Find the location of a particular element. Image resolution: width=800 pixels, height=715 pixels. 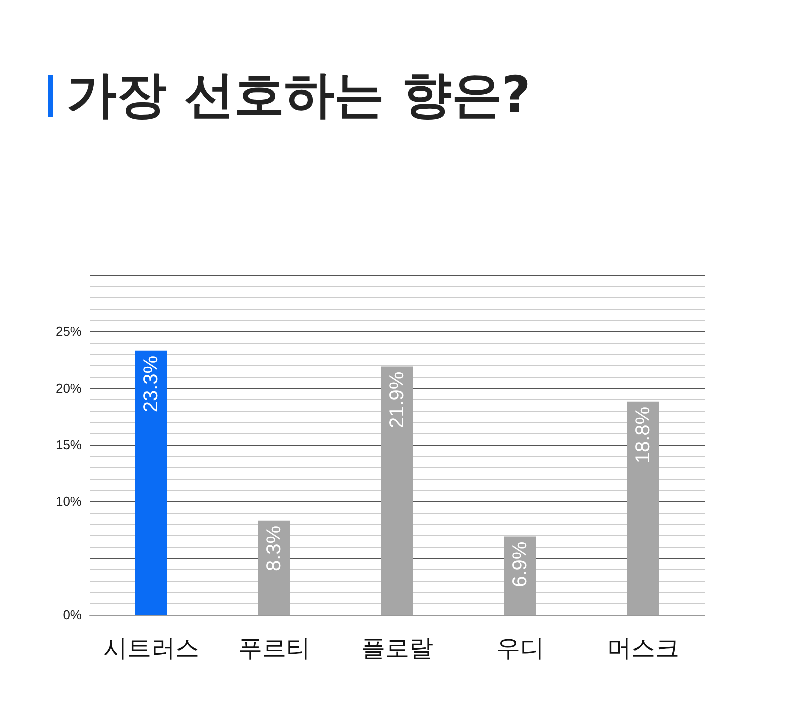

x-tick-label: 머스크 is located at coordinates (644, 649).